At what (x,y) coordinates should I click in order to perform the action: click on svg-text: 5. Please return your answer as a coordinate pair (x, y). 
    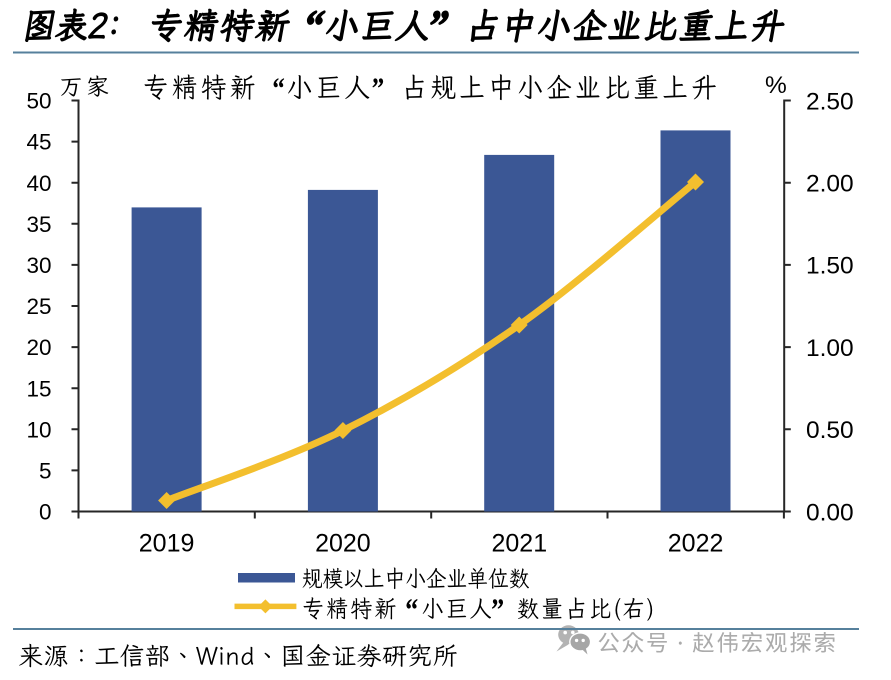
    Looking at the image, I should click on (45, 471).